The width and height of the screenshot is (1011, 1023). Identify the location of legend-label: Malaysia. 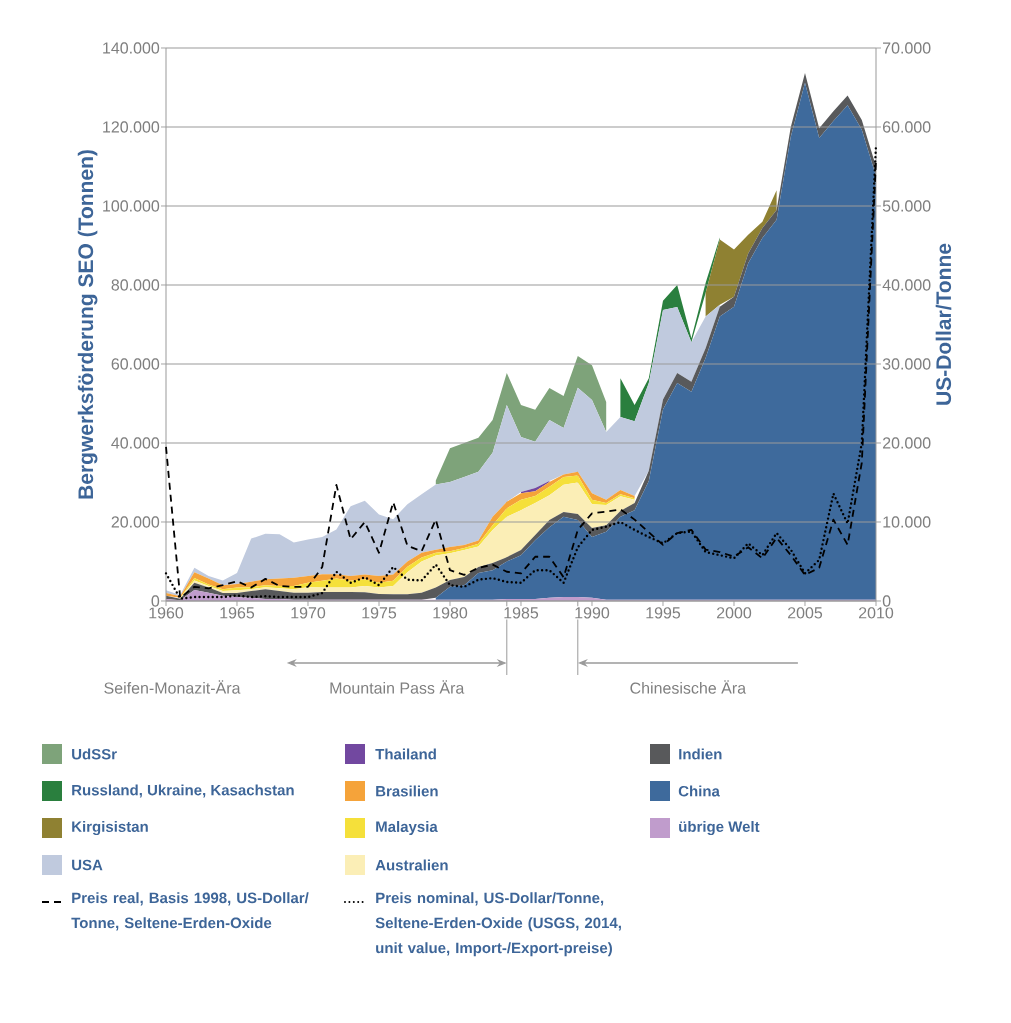
(407, 828).